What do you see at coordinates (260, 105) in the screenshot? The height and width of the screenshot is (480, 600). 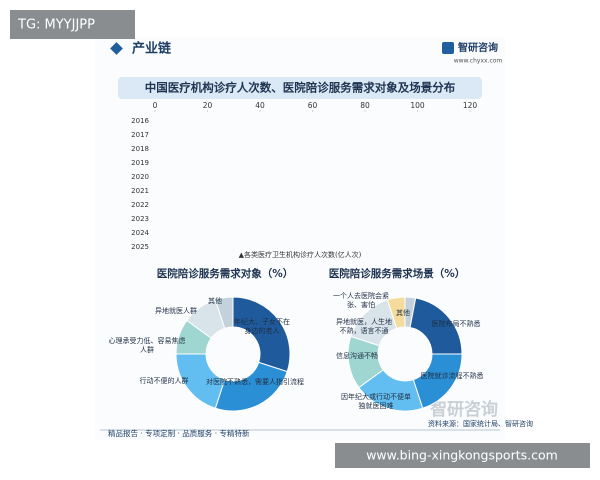 I see `x-tick-label: 40` at bounding box center [260, 105].